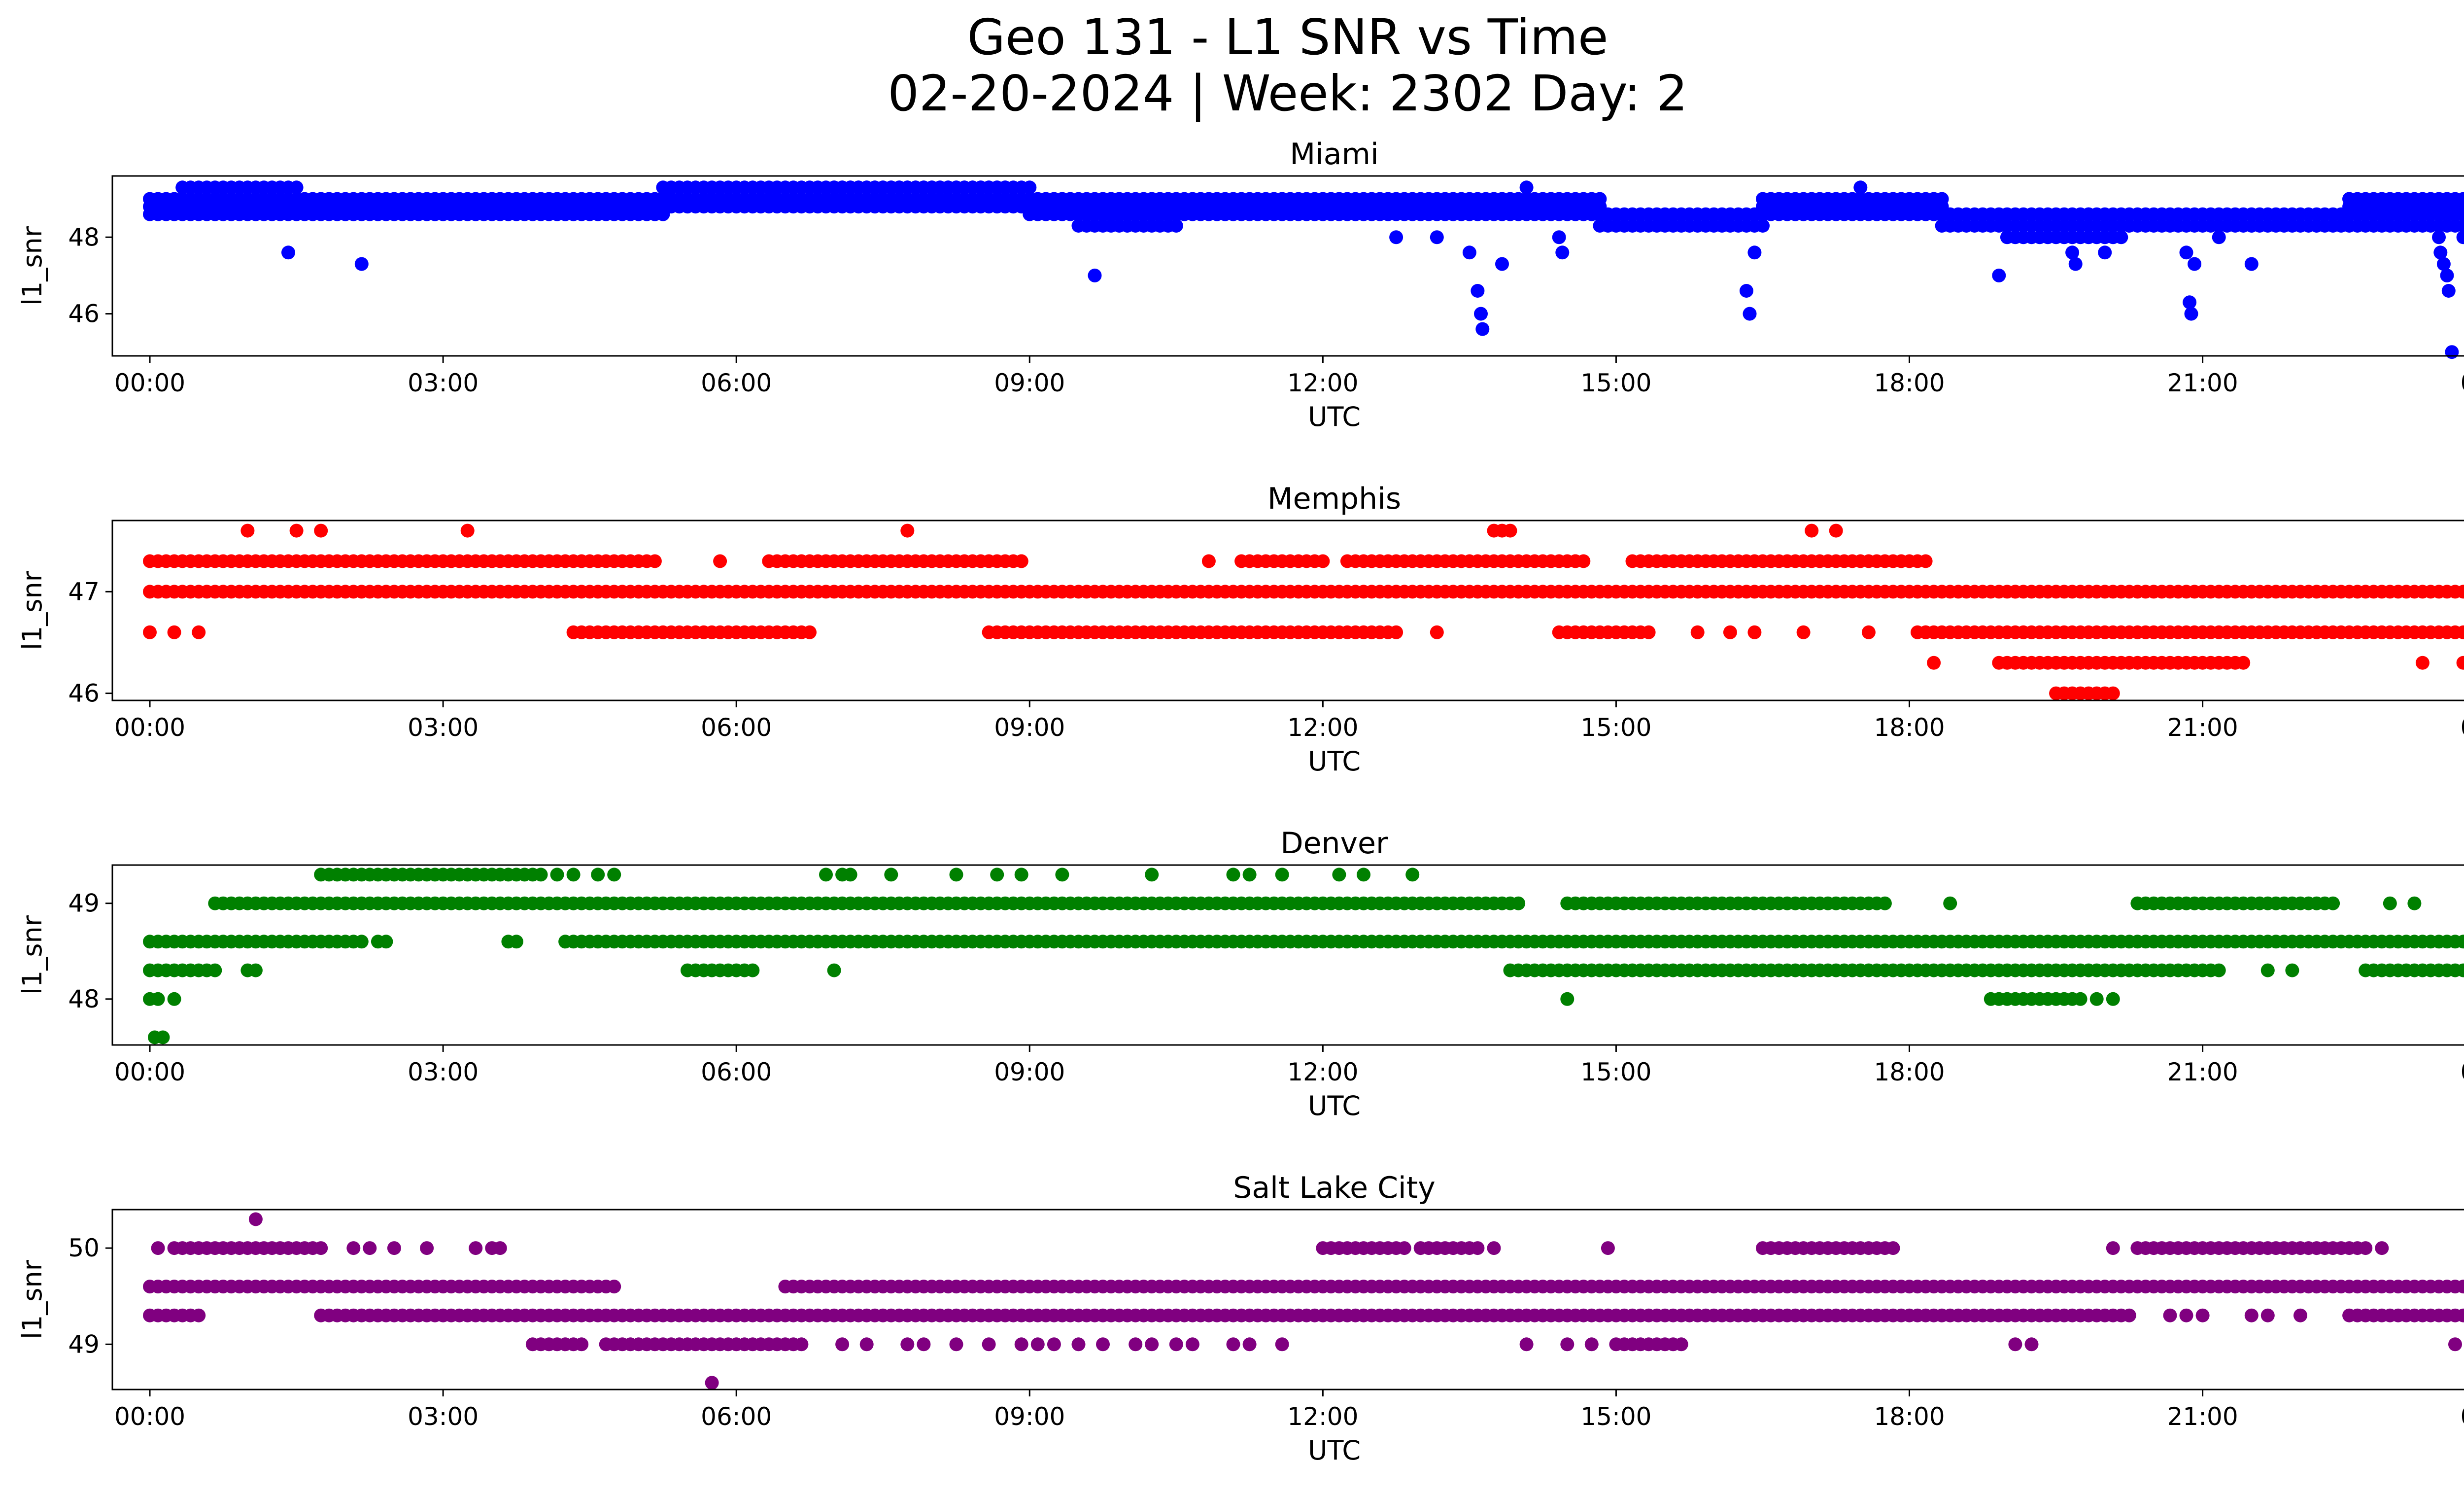  Describe the element at coordinates (1287, 93) in the screenshot. I see `figure-title-line2: 02-20-2024 | Week: 2302 Day: 2` at that location.